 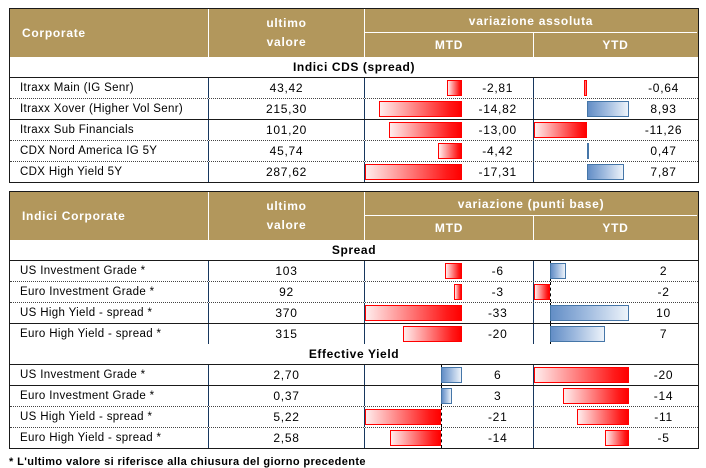 What do you see at coordinates (498, 151) in the screenshot?
I see `mtd-value: -4,42` at bounding box center [498, 151].